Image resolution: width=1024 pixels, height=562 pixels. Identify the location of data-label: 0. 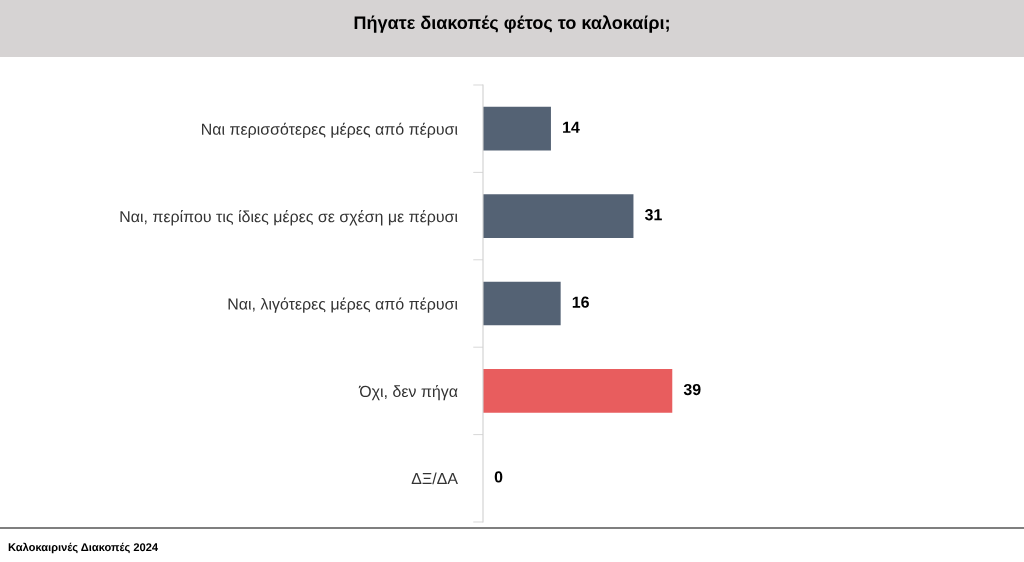
(498, 477).